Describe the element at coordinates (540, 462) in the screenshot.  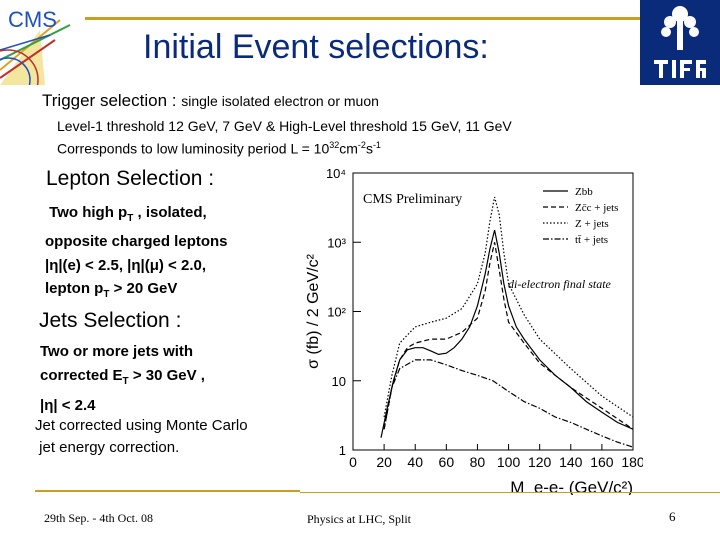
I see `x-tick-label: 120` at that location.